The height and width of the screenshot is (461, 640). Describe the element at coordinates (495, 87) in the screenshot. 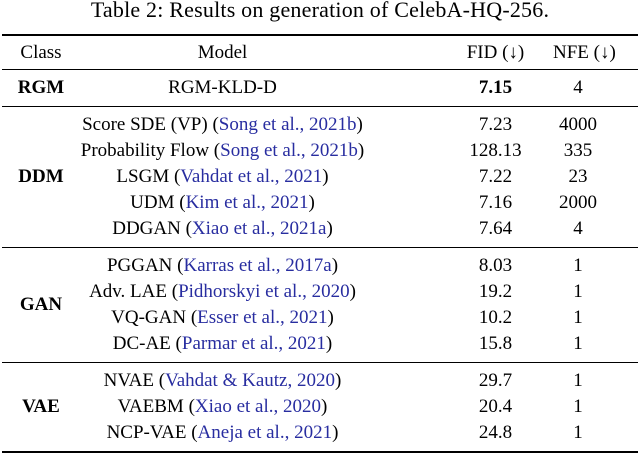

I see `fid-value: 7.15` at that location.